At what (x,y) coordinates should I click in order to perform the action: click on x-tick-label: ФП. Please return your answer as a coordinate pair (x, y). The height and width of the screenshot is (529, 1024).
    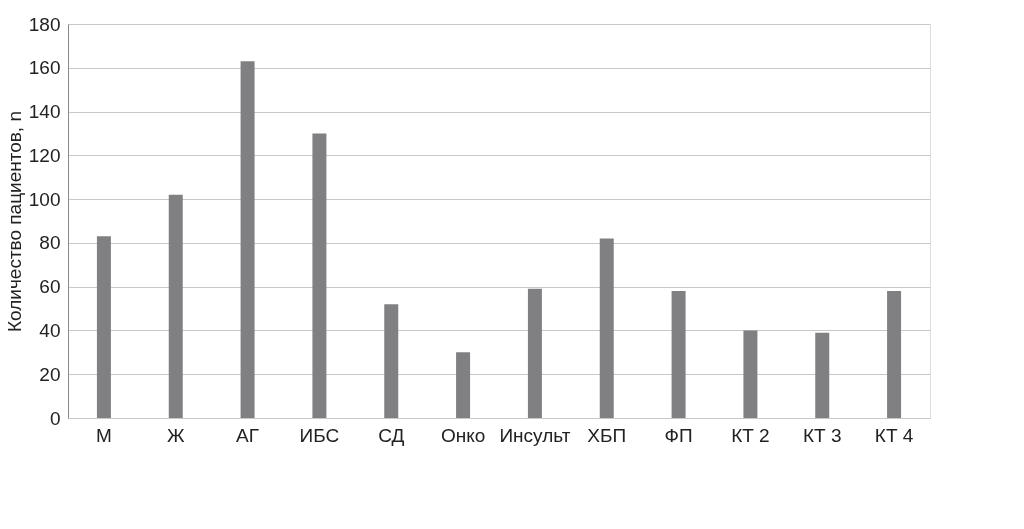
    Looking at the image, I should click on (678, 435).